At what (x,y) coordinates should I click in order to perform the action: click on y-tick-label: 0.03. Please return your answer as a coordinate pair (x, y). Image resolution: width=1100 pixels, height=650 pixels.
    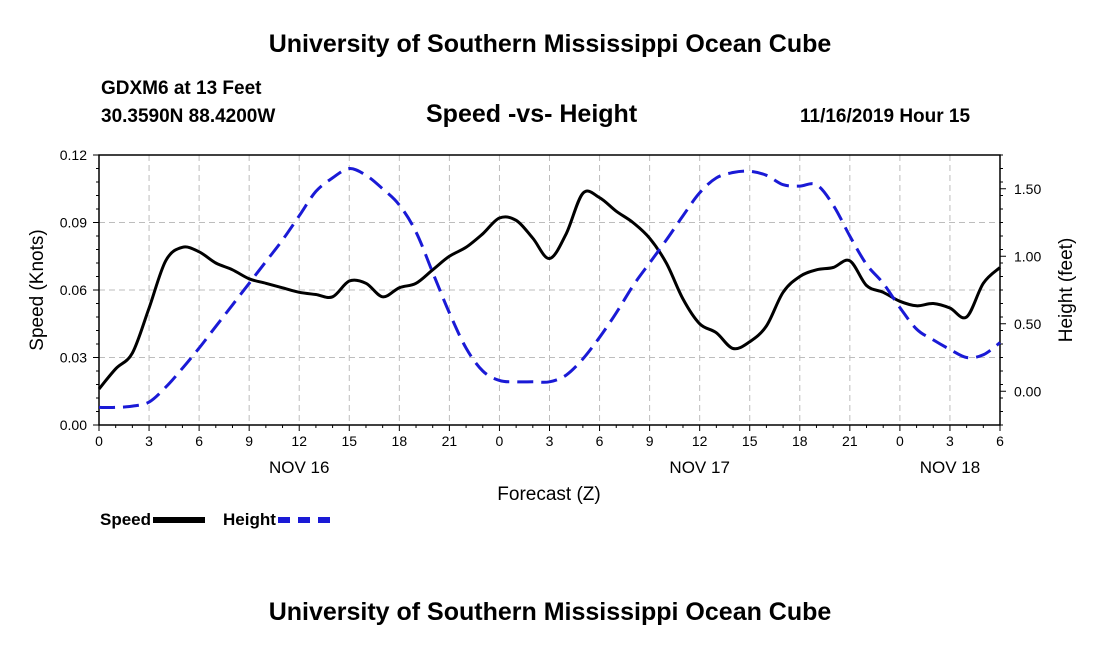
    Looking at the image, I should click on (73, 358).